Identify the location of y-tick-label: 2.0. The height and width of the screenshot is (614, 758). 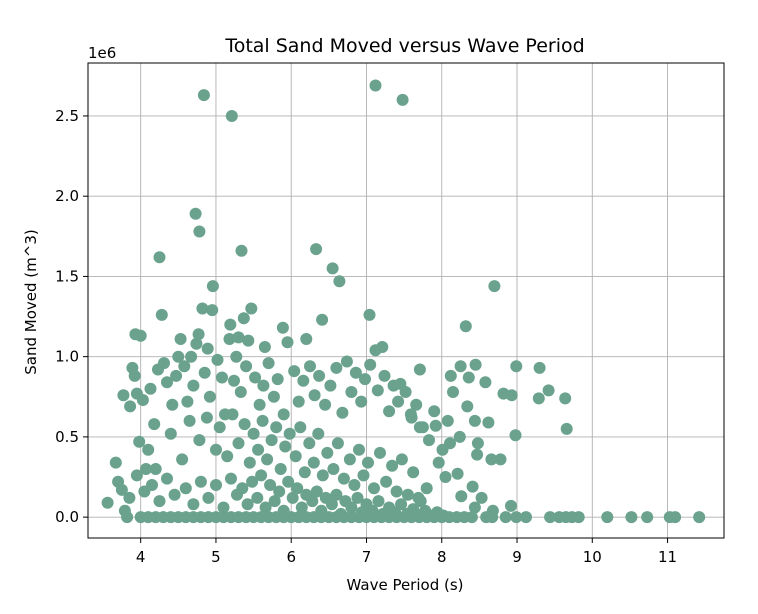
(67, 196).